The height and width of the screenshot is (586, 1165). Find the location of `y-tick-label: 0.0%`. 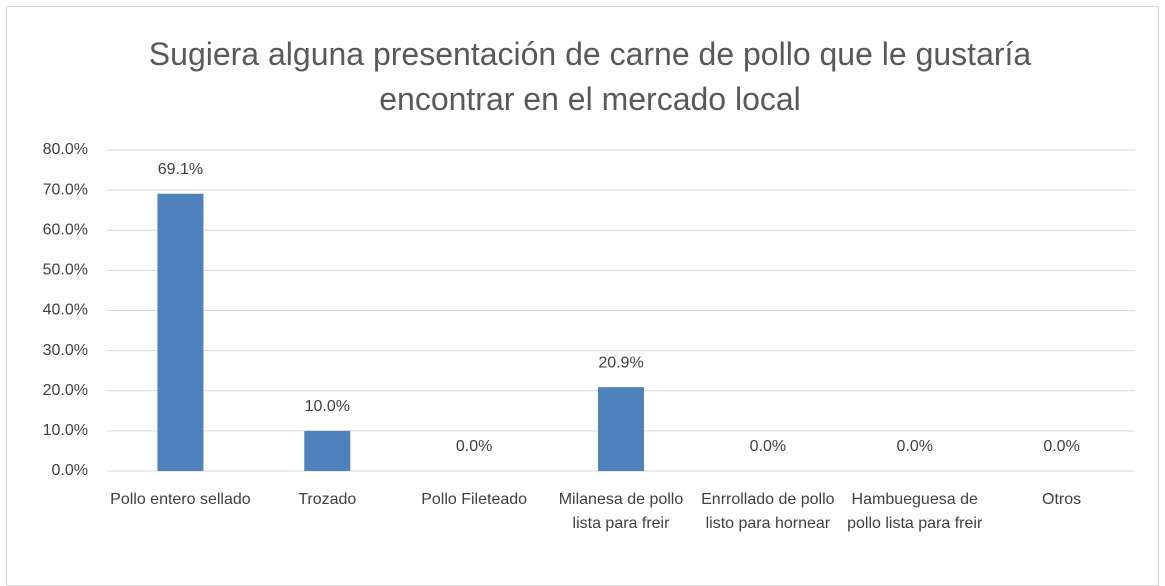

y-tick-label: 0.0% is located at coordinates (70, 470).